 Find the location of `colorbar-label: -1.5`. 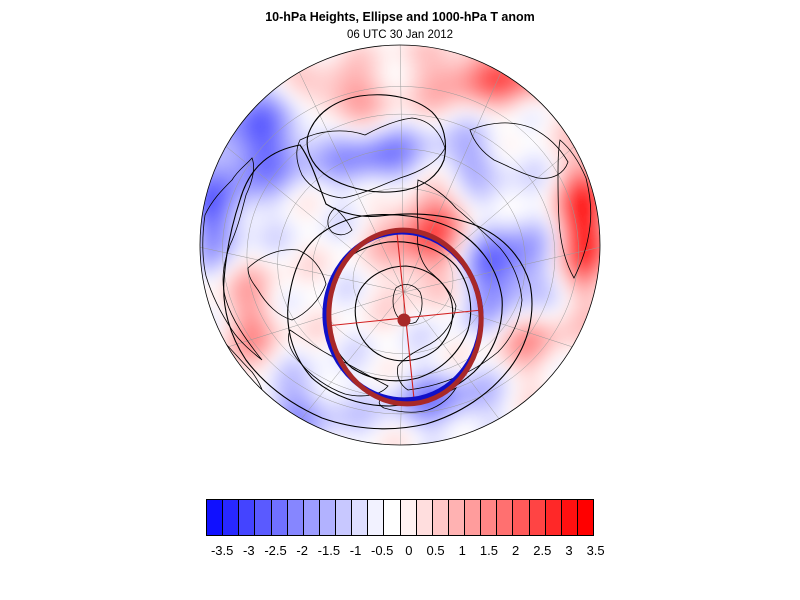

colorbar-label: -1.5 is located at coordinates (329, 550).